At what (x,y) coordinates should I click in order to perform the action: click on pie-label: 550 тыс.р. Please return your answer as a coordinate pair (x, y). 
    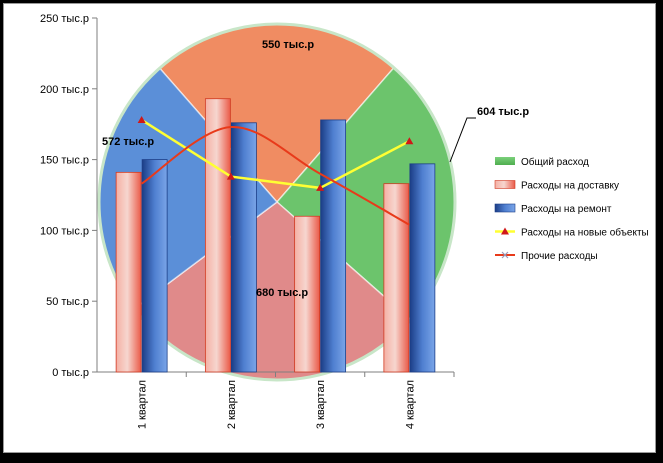
    Looking at the image, I should click on (288, 45).